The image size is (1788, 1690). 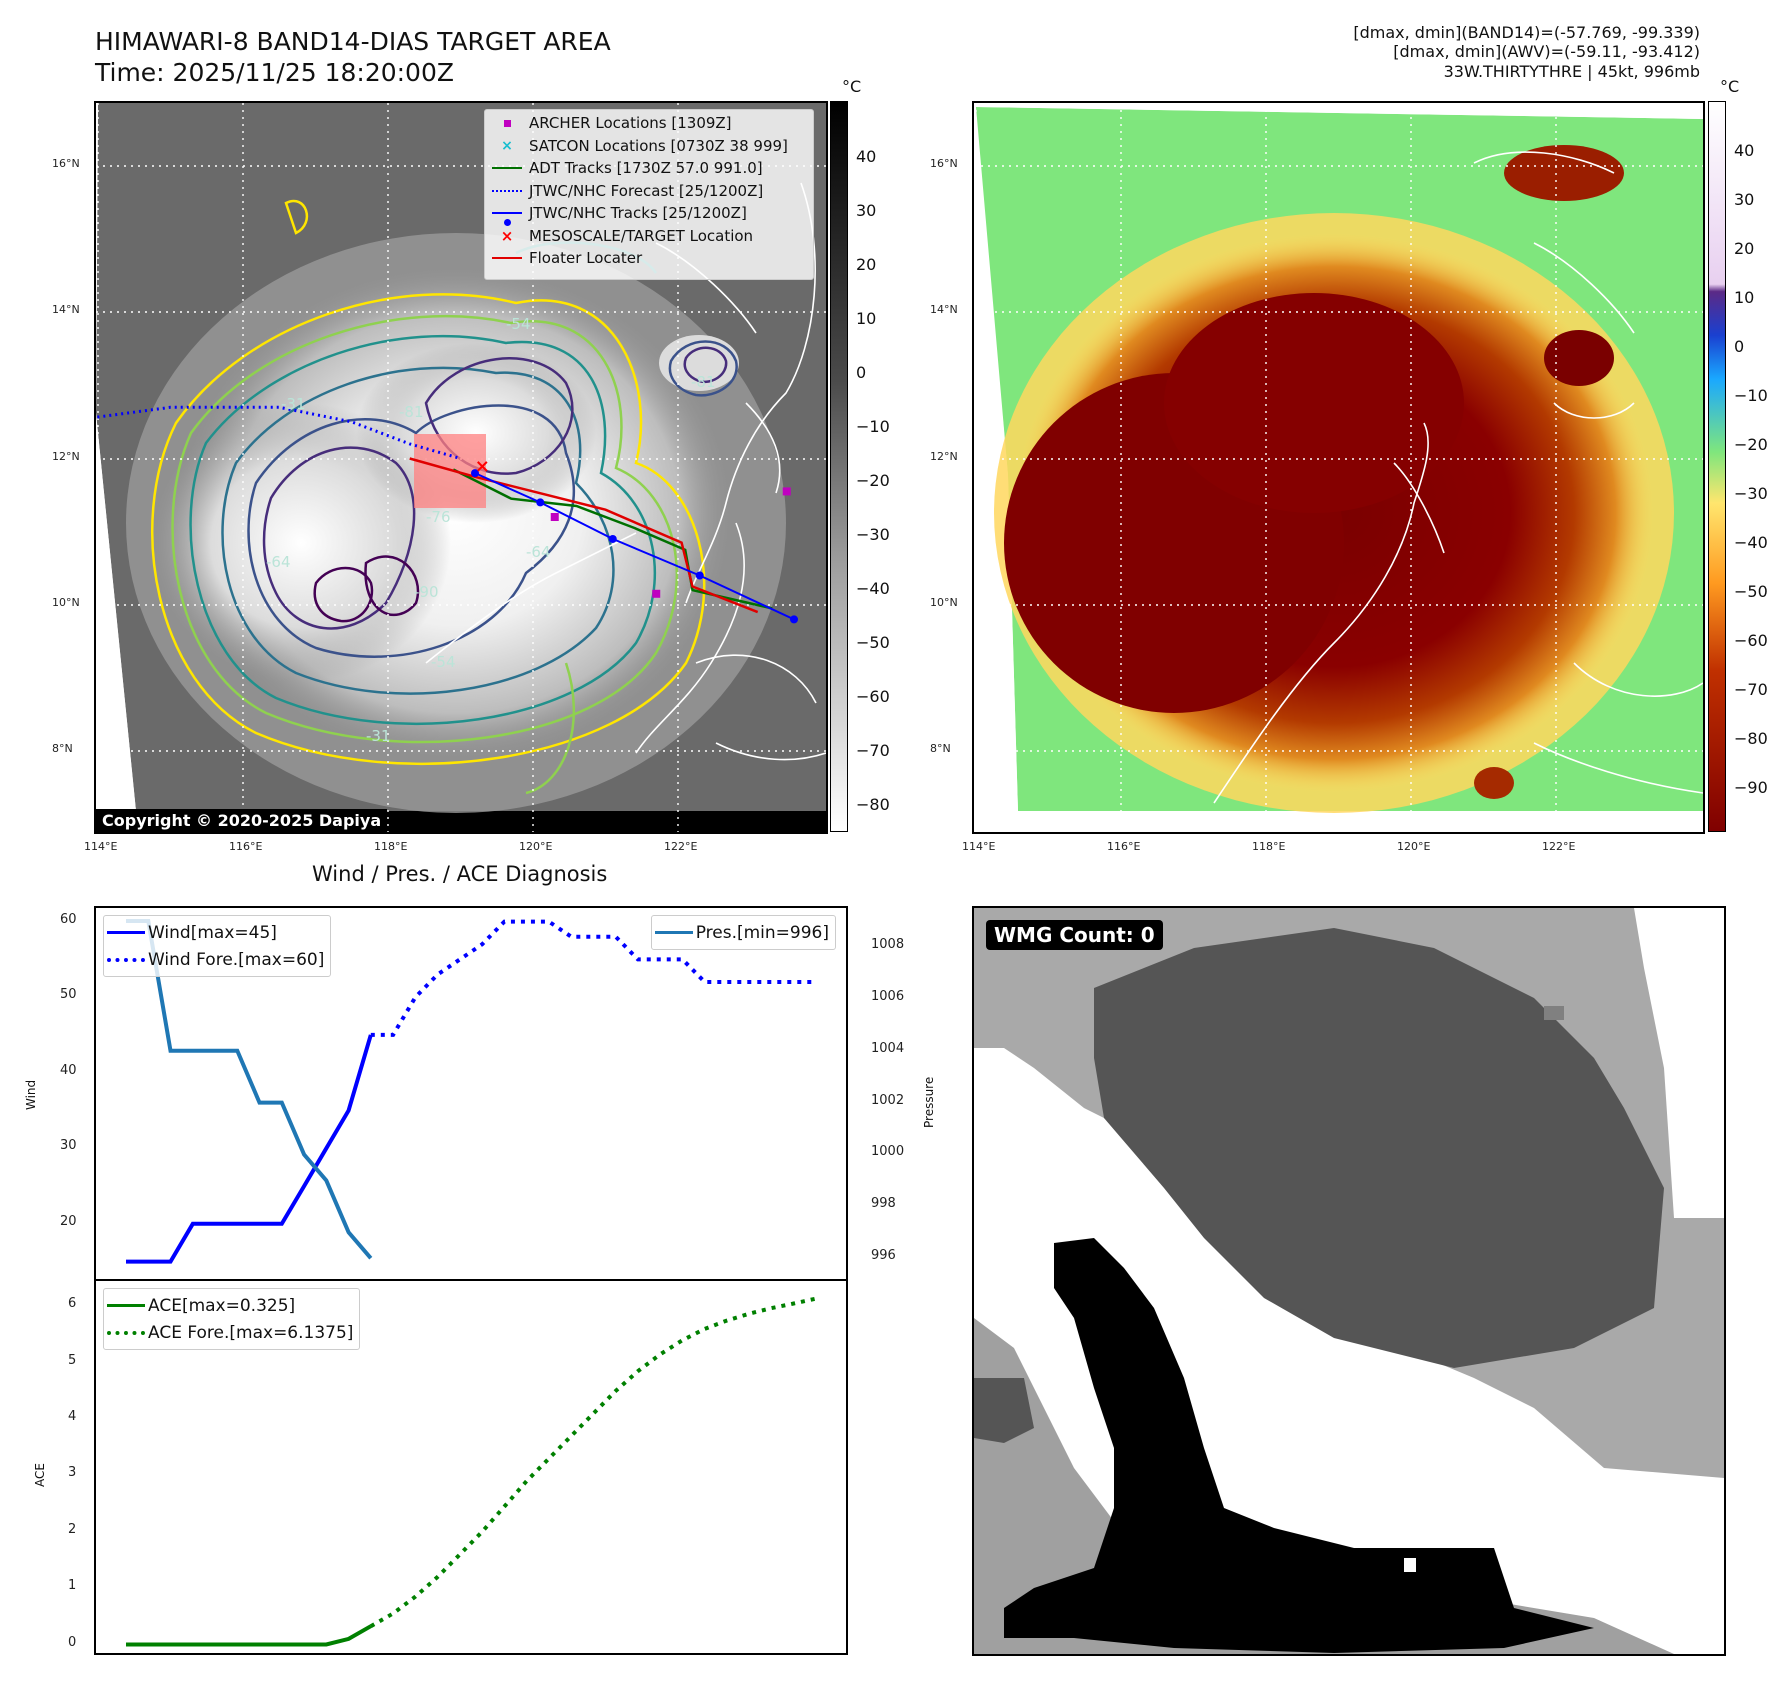 What do you see at coordinates (507, 123) in the screenshot?
I see `square-marker-icon` at bounding box center [507, 123].